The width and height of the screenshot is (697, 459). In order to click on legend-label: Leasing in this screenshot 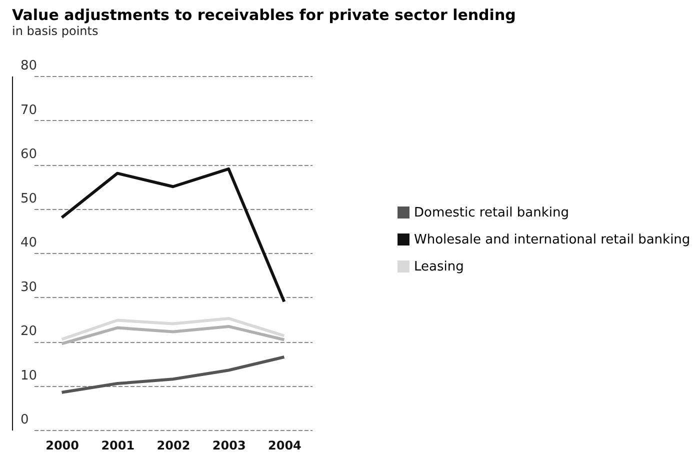, I will do `click(439, 267)`.